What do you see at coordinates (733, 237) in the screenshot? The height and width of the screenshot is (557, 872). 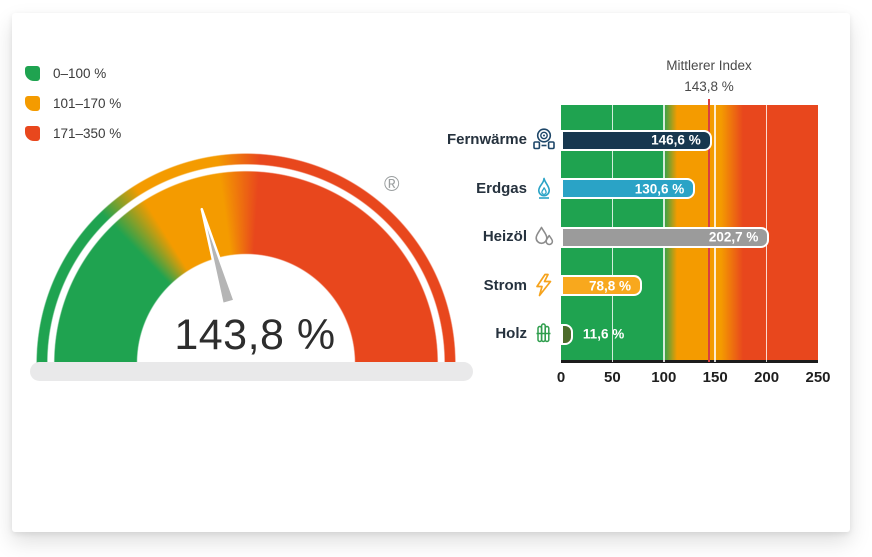 I see `bar-value-label: 202,7 %` at bounding box center [733, 237].